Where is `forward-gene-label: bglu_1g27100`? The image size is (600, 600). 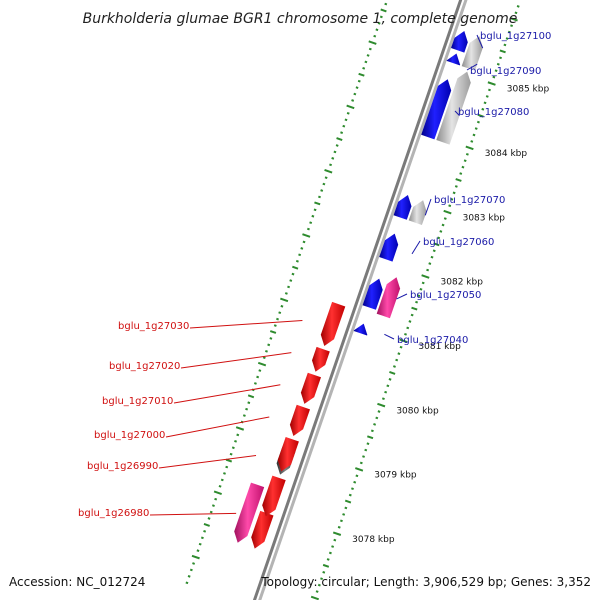 forward-gene-label: bglu_1g27100 is located at coordinates (515, 36).